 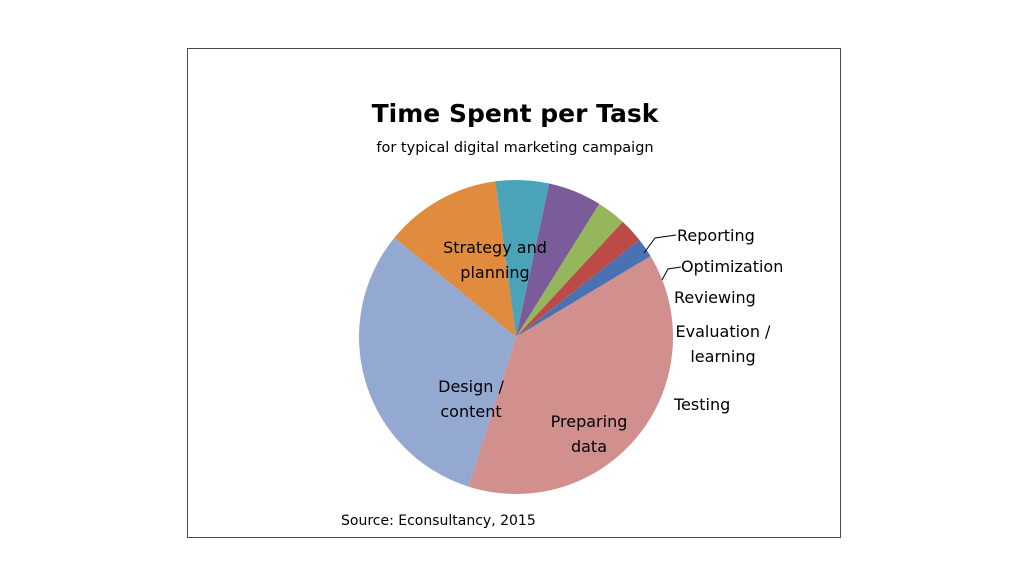 What do you see at coordinates (701, 404) in the screenshot?
I see `slice-label-testing: Testing` at bounding box center [701, 404].